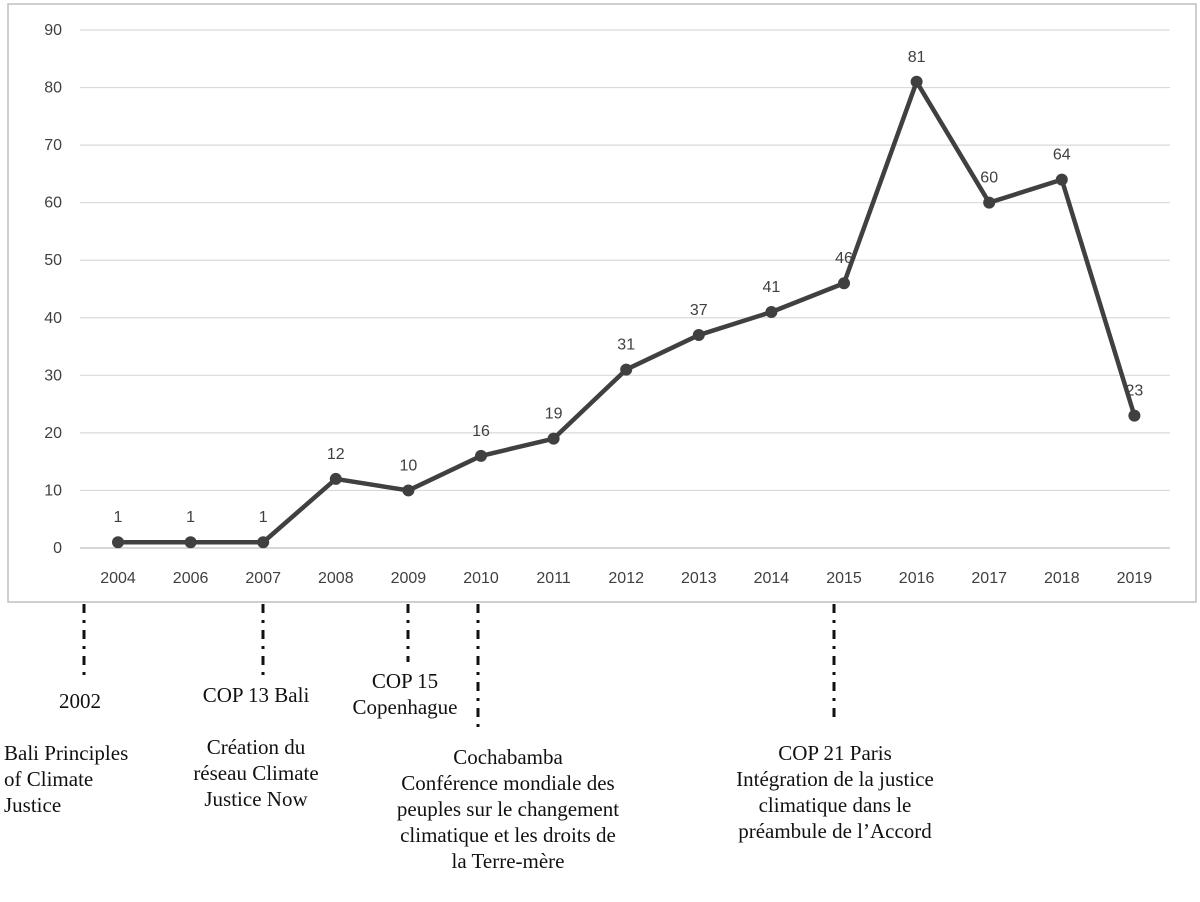  I want to click on data-label: 10, so click(409, 465).